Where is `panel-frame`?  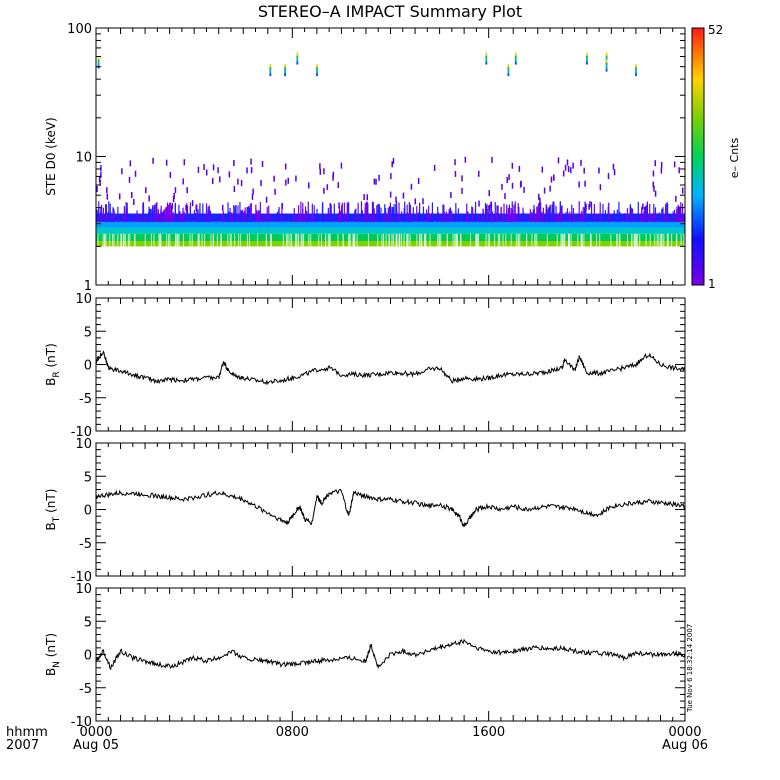 panel-frame is located at coordinates (390, 364).